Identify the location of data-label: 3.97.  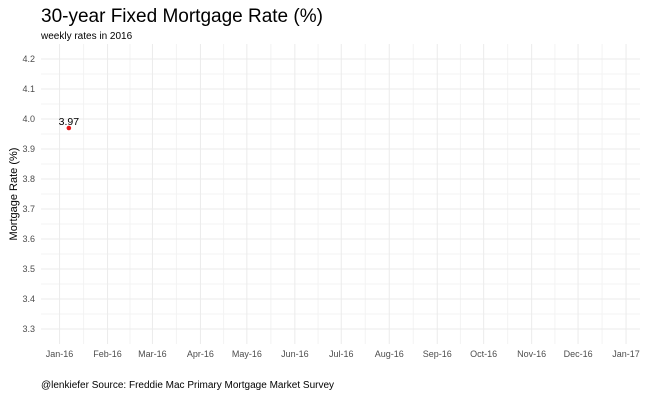
(69, 122).